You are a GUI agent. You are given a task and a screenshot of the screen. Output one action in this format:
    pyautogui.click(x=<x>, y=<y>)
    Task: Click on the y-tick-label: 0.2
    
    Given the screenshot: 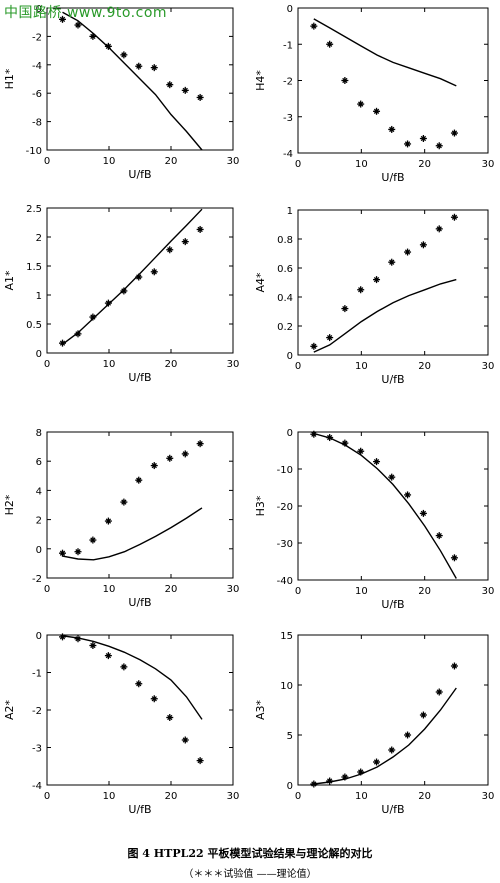 What is the action you would take?
    pyautogui.click(x=285, y=327)
    